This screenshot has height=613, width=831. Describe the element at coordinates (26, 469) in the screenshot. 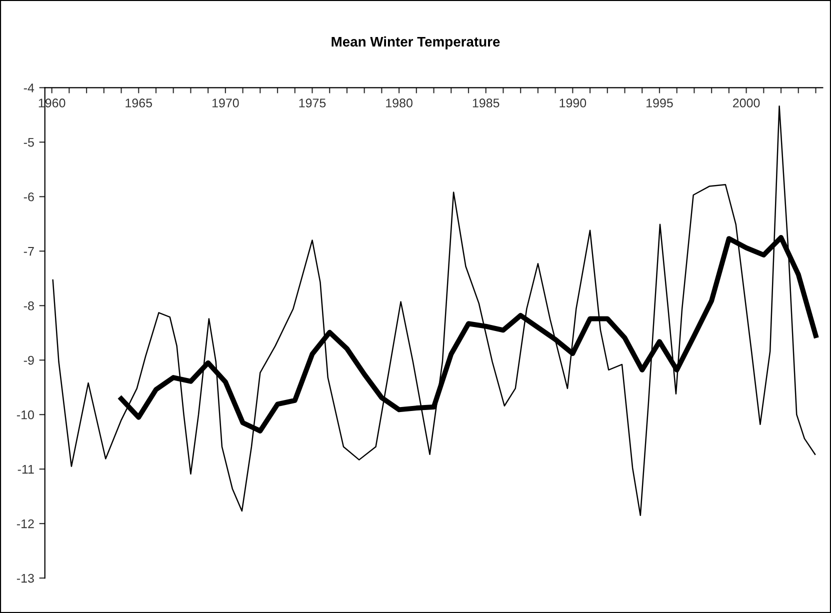

I see `y-tick-label: -11` at that location.